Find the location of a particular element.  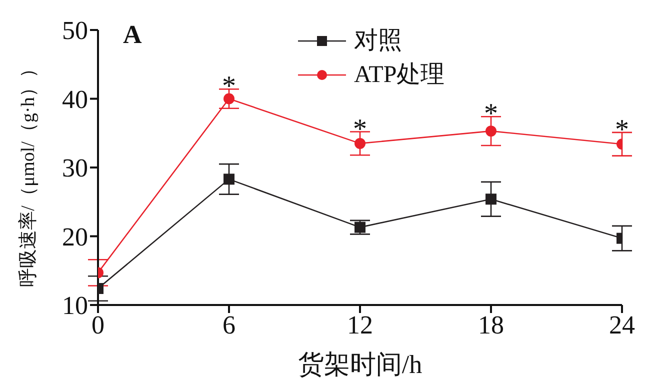

y-tick-label: 10 is located at coordinates (75, 305).